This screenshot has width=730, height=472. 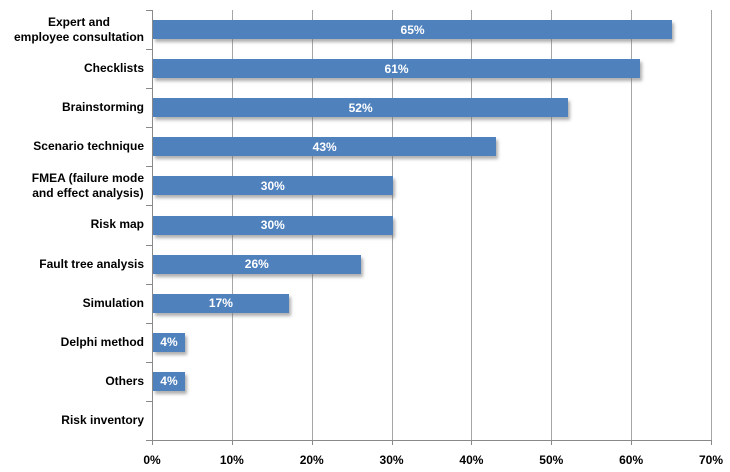 I want to click on category-label-text: FMEA (failure mode and effect analysis), so click(x=88, y=186).